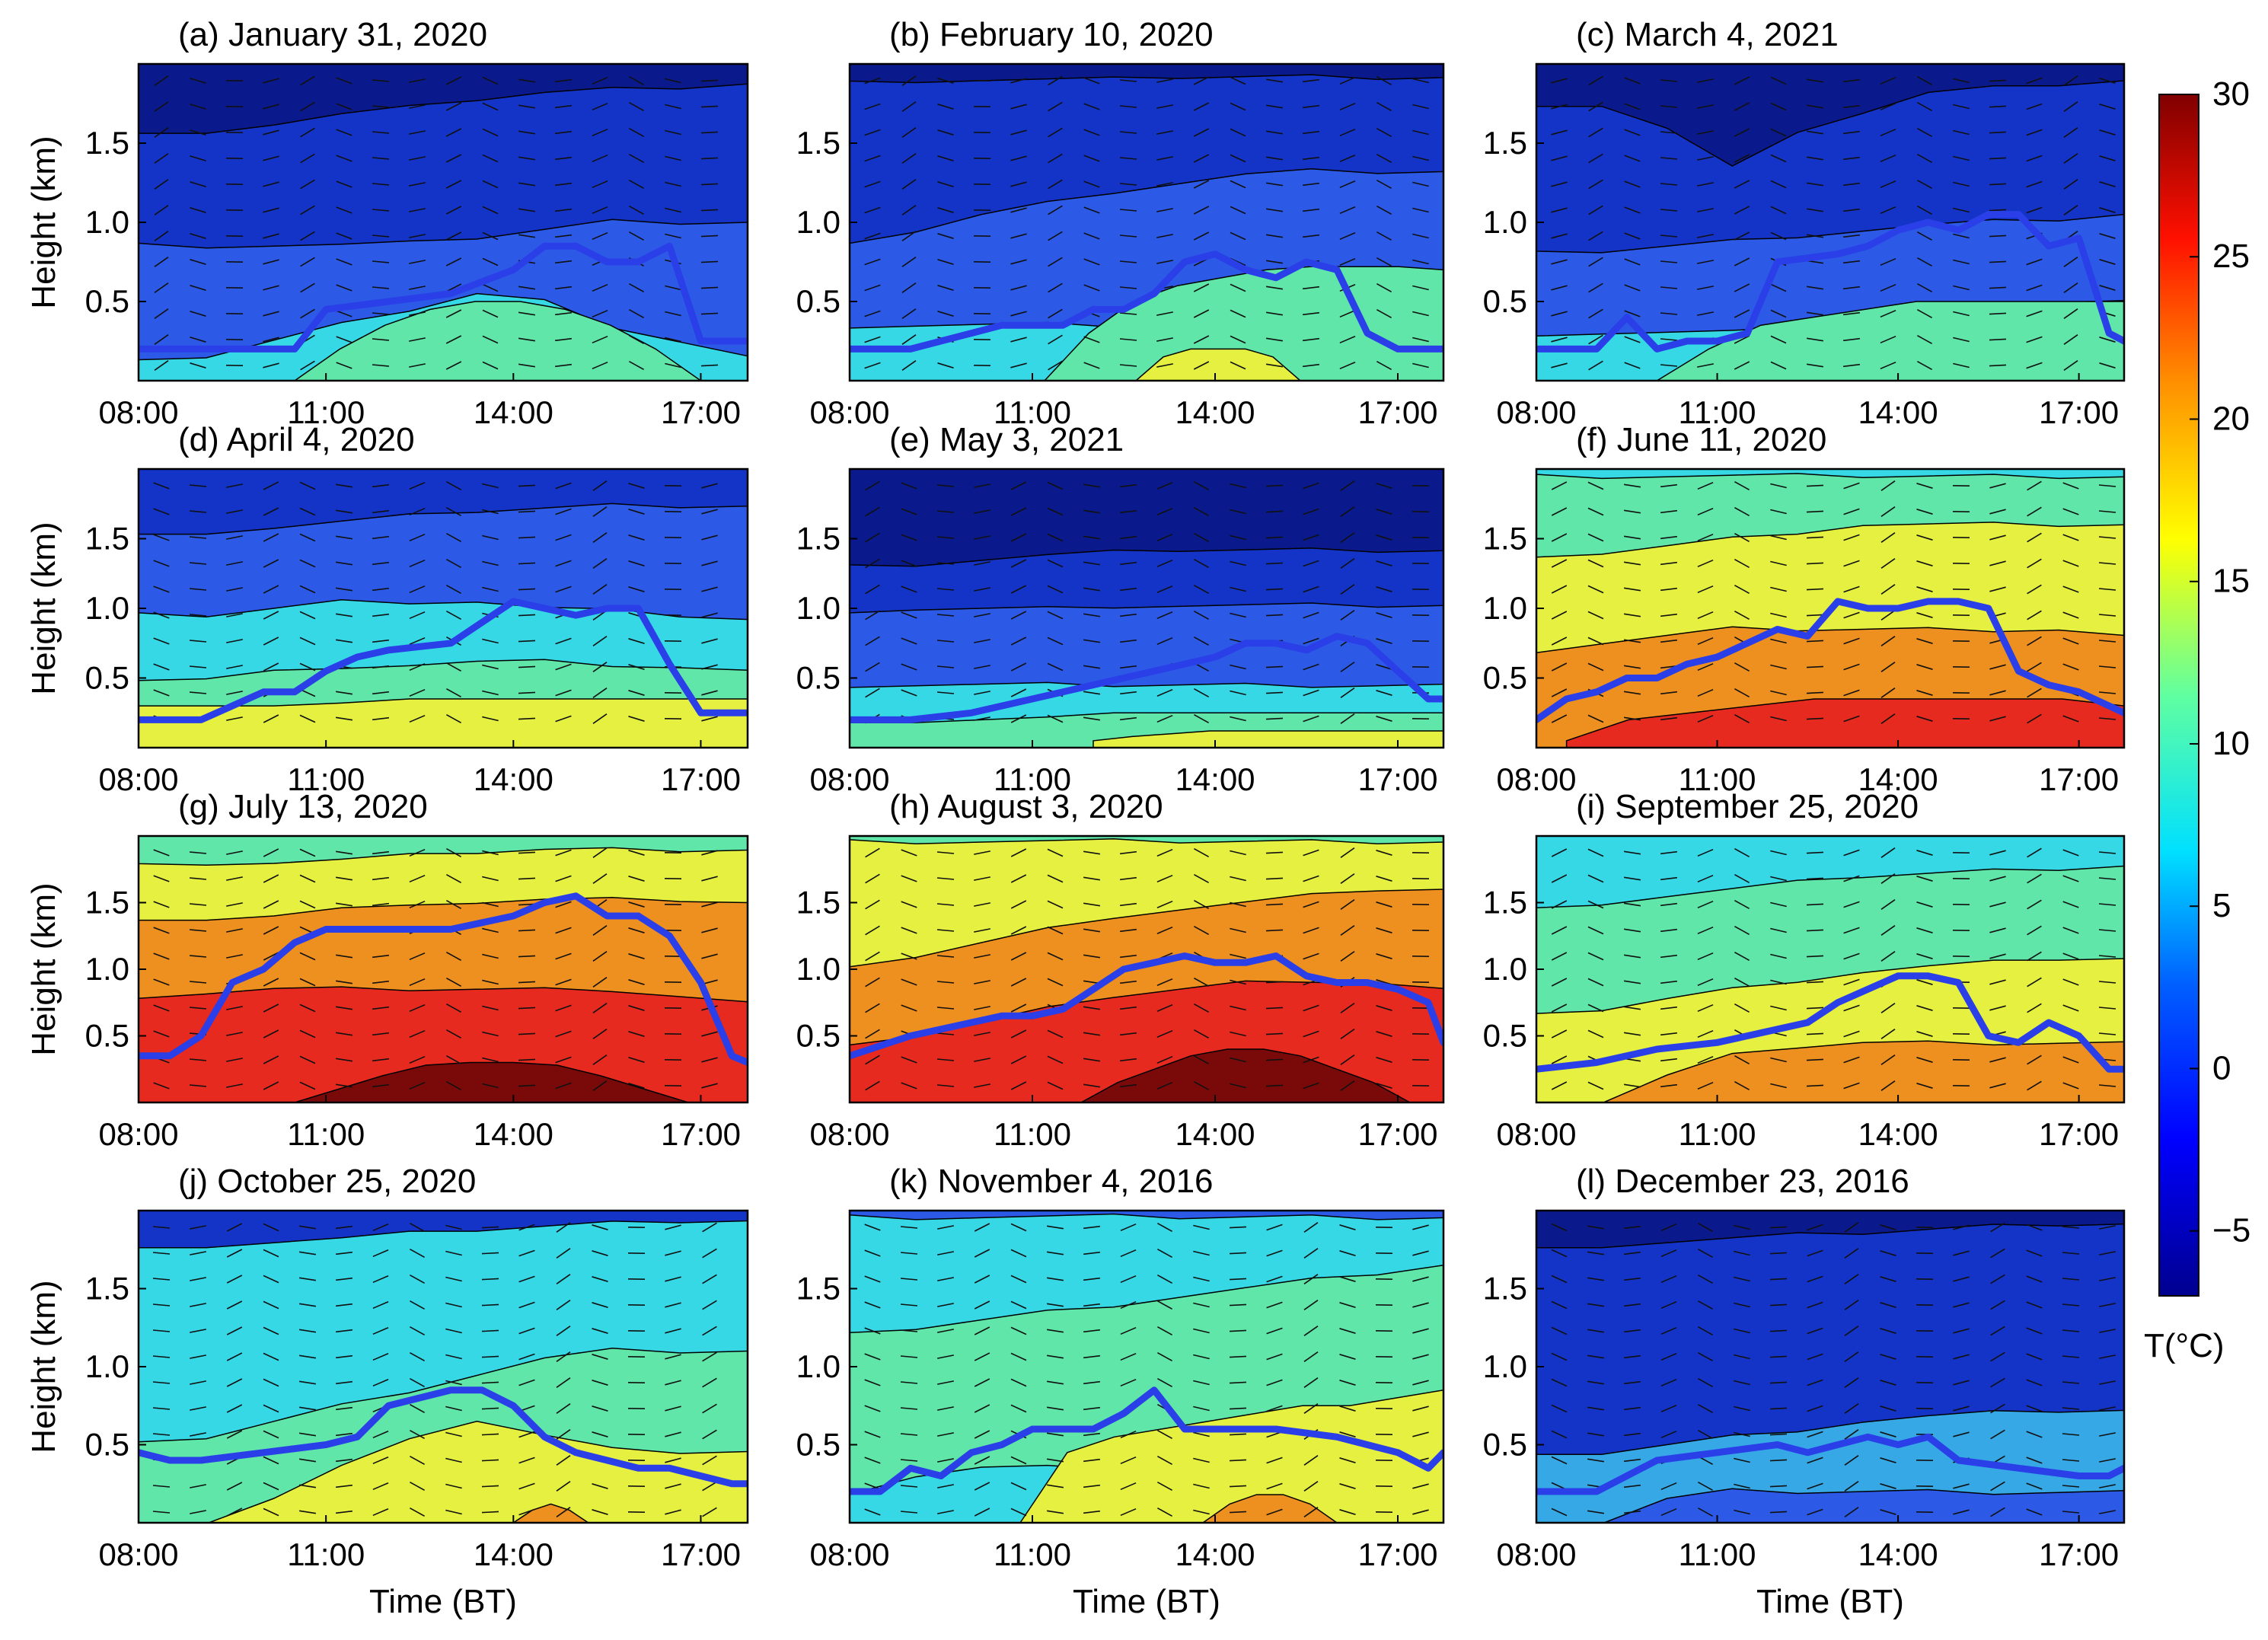 This screenshot has width=2268, height=1640. I want to click on y-tick-label: 0.5, so click(818, 1445).